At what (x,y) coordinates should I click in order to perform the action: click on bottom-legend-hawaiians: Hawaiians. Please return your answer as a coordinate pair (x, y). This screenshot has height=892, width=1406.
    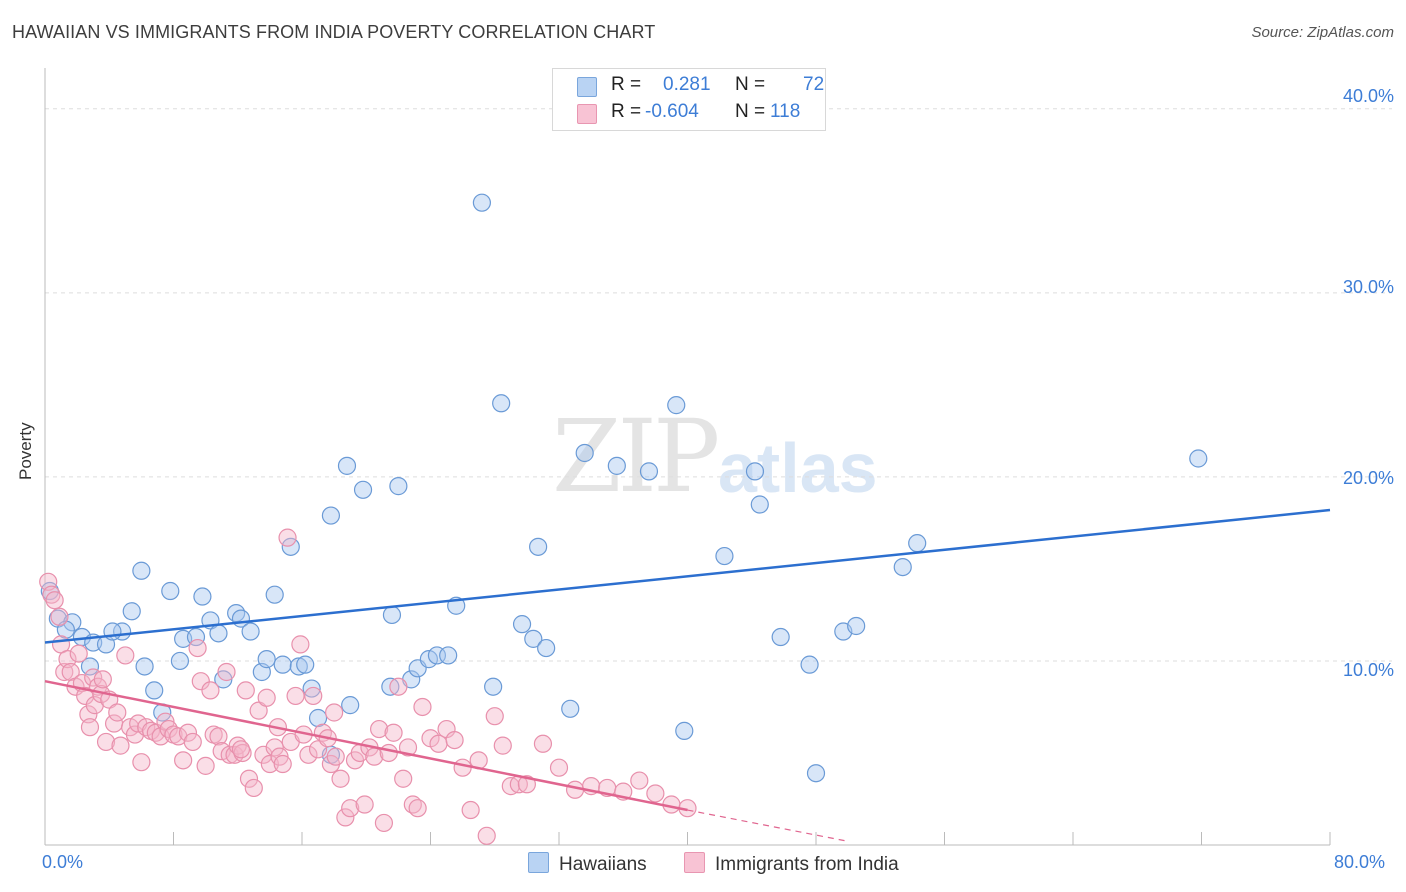
    Looking at the image, I should click on (587, 864).